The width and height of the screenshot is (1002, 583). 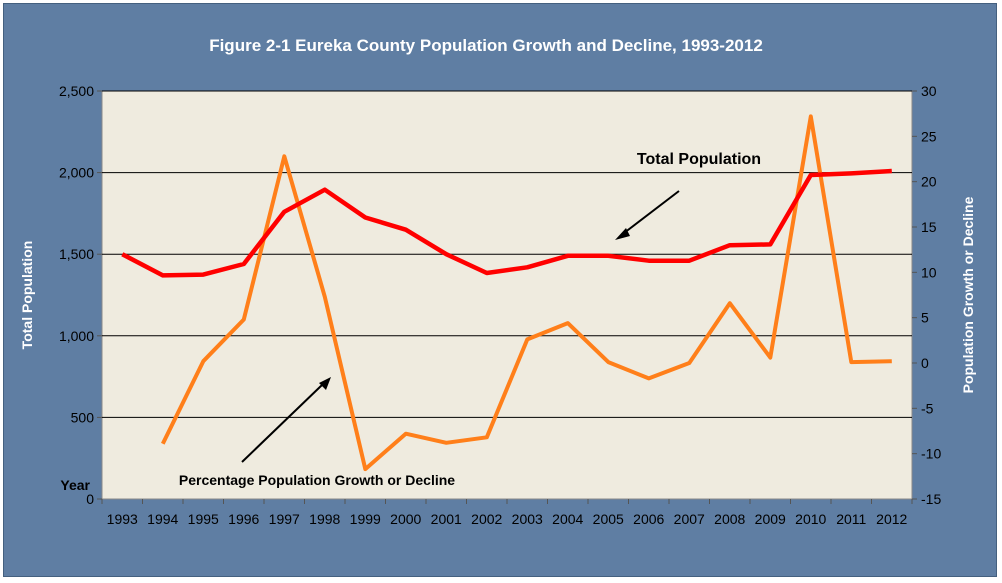 What do you see at coordinates (284, 519) in the screenshot?
I see `x-tick-label: 1997` at bounding box center [284, 519].